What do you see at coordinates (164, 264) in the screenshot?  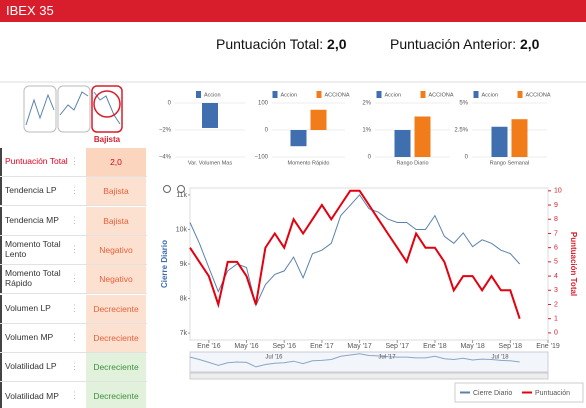 I see `y-axis-title: Cierre Diario` at bounding box center [164, 264].